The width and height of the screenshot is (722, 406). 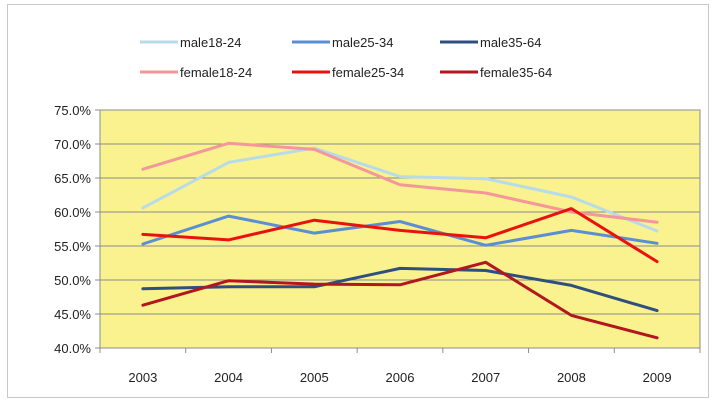 I want to click on y-axis: 40.0% 45.0% 50.0% 55.0% 60.0% 65.0% 70.0% 75.0%, so click(x=77, y=229).